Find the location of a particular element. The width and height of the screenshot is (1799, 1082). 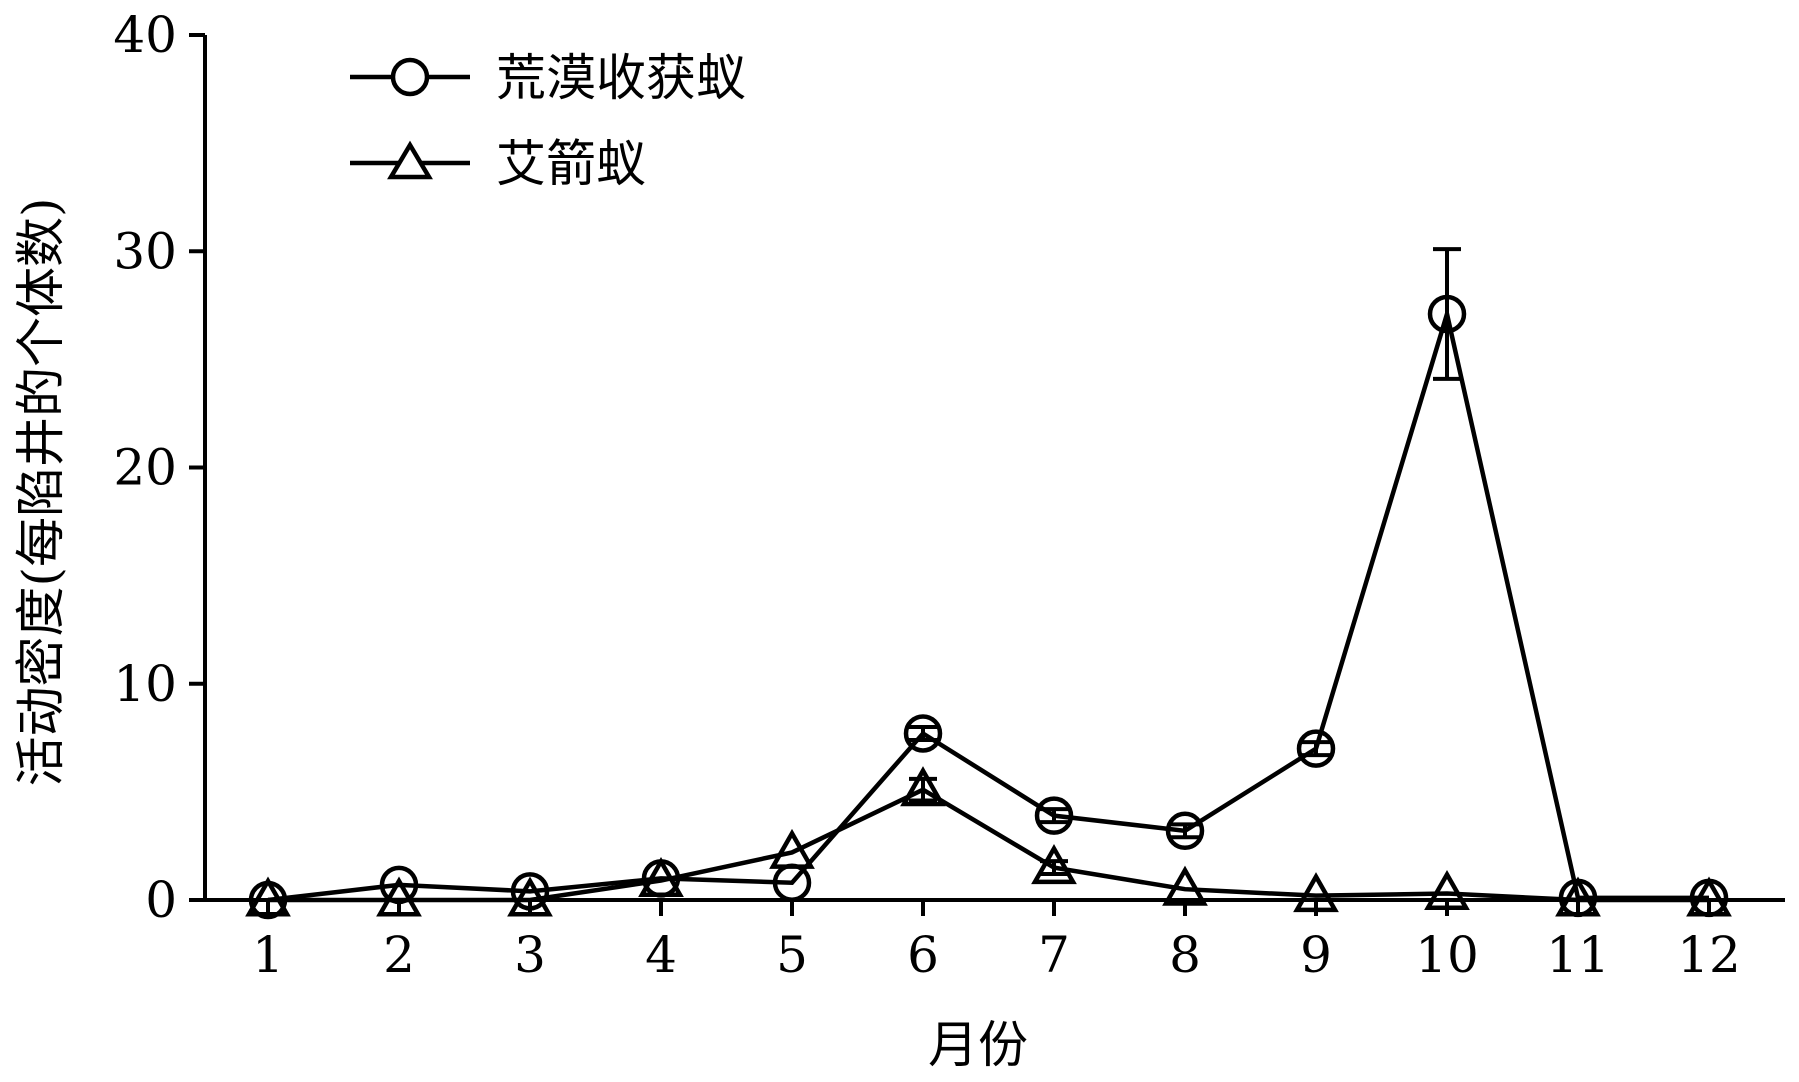

y-tick-label: 20 is located at coordinates (145, 468).